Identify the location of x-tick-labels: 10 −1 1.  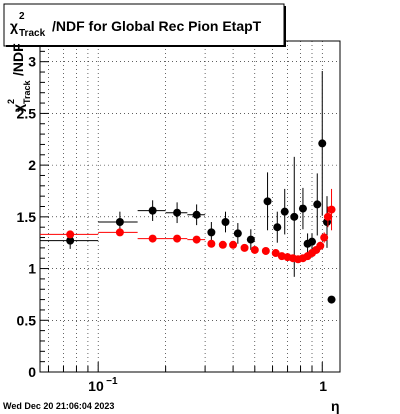
(207, 385).